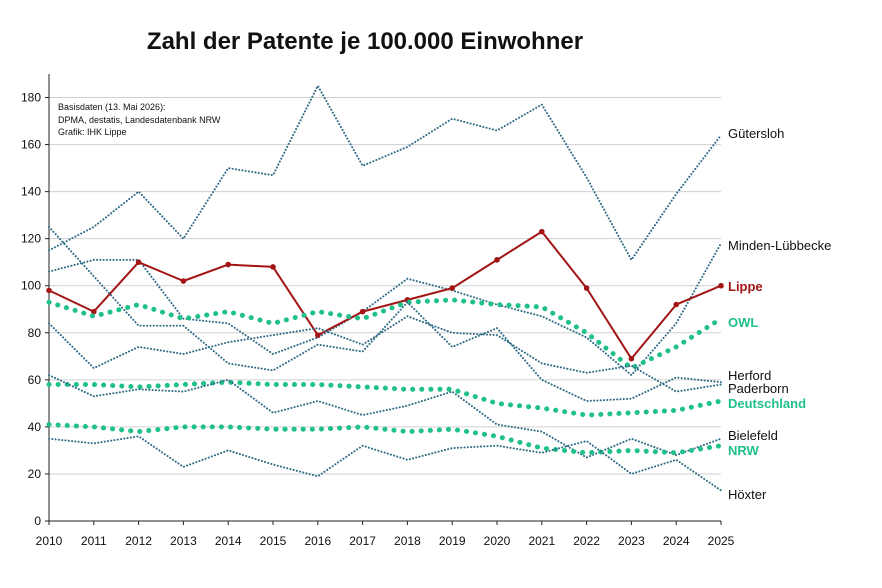 This screenshot has height=588, width=882. I want to click on x-tick-label: 2015, so click(273, 541).